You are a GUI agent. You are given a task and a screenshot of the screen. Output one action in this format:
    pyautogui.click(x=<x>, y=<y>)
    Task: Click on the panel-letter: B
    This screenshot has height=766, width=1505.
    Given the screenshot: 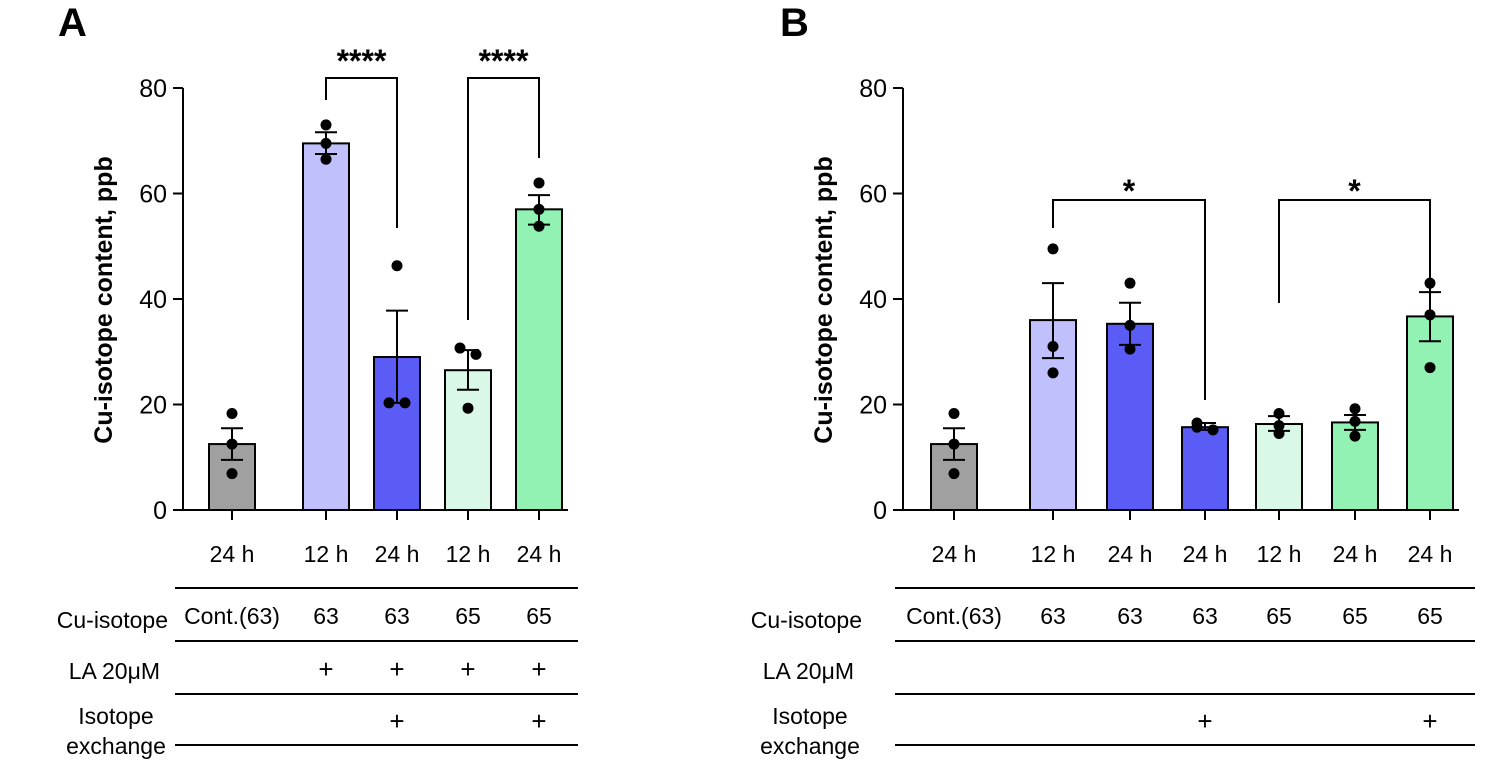 What is the action you would take?
    pyautogui.click(x=794, y=23)
    